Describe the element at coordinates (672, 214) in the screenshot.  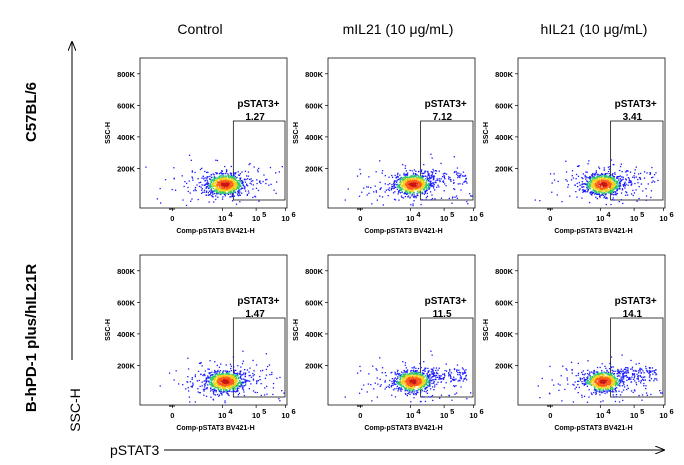
I see `x-tick-exponent: 6` at that location.